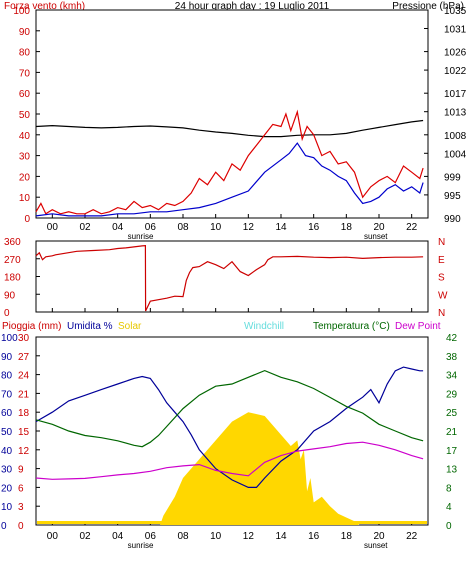 This screenshot has width=468, height=571. Describe the element at coordinates (10, 295) in the screenshot. I see `direction-tick-label: 90` at that location.